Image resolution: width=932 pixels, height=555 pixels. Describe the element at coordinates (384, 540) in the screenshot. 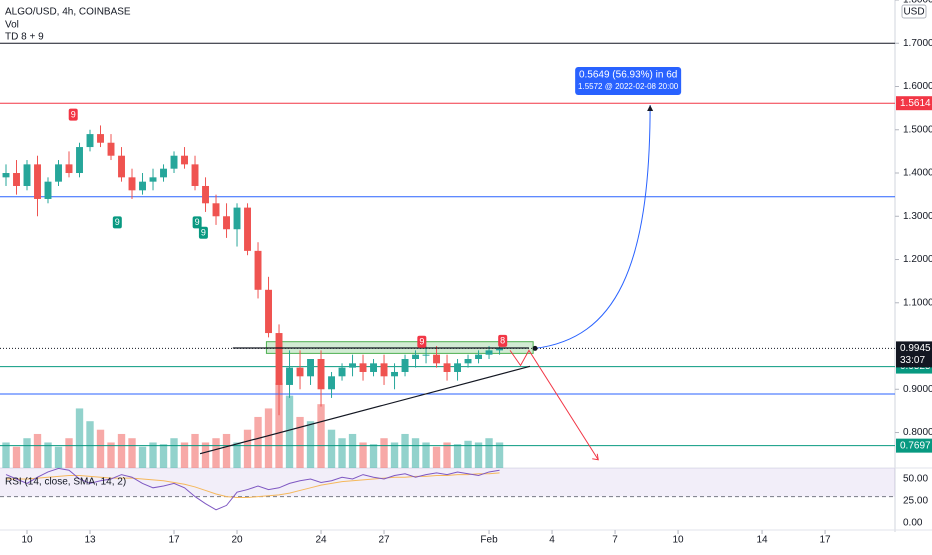

I see `x-tick-label: 27` at that location.